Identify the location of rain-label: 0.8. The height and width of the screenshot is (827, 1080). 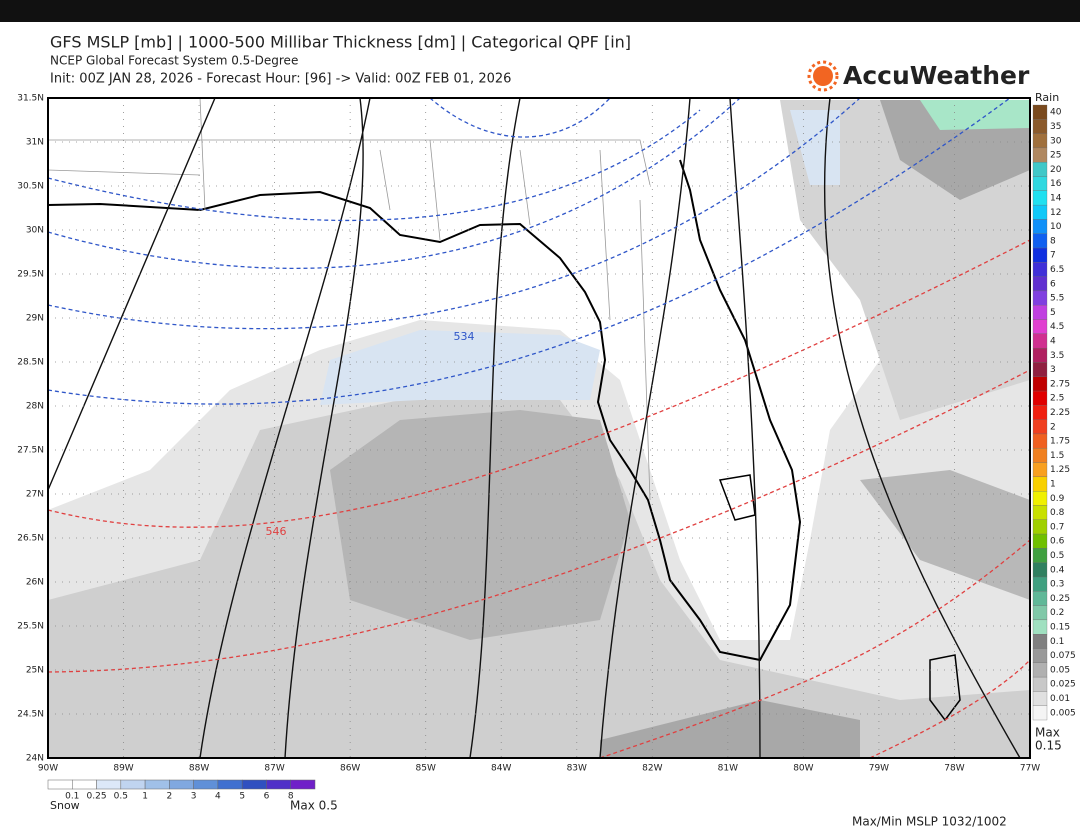
(1057, 513).